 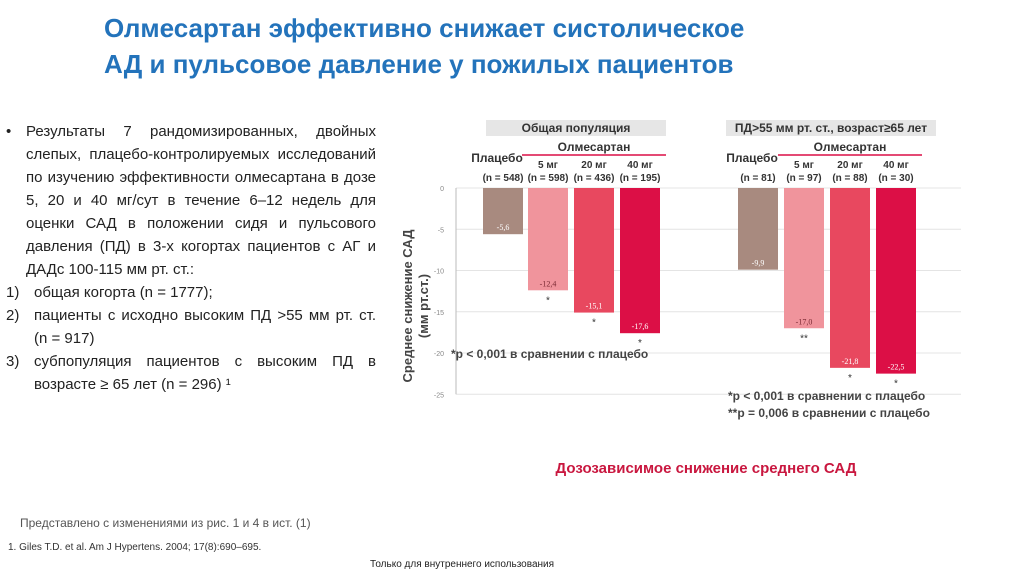 I want to click on value-label: -17,6, so click(x=640, y=326).